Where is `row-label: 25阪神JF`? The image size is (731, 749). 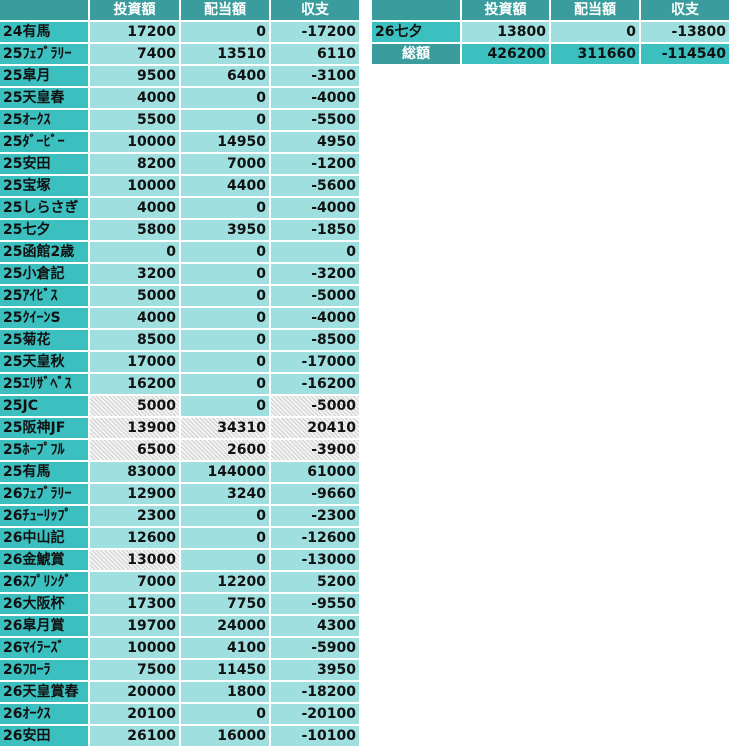
row-label: 25阪神JF is located at coordinates (44, 428).